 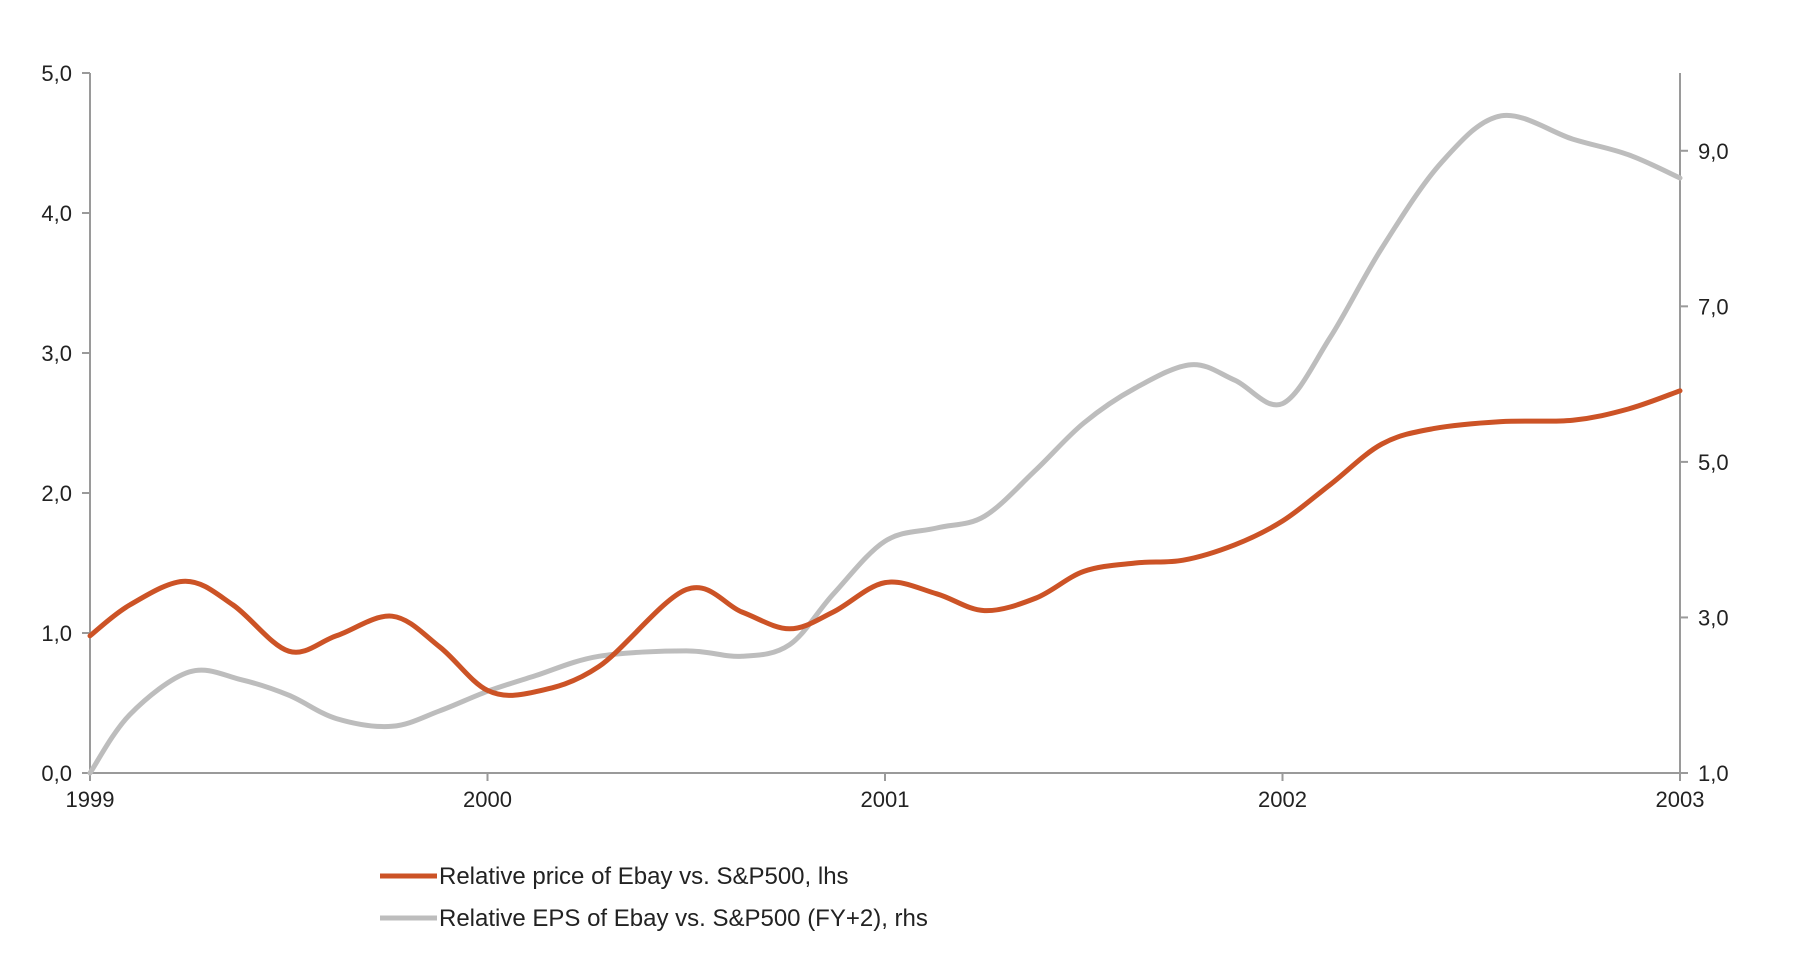 I want to click on right-y-tick-label: 1,0, so click(x=1713, y=773).